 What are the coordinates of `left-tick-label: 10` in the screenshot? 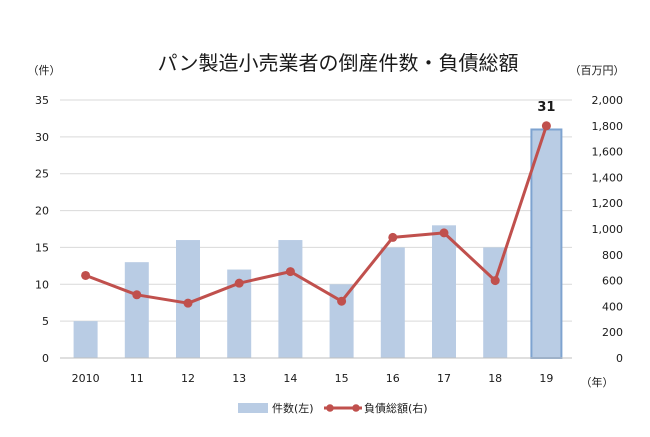 It's located at (42, 284).